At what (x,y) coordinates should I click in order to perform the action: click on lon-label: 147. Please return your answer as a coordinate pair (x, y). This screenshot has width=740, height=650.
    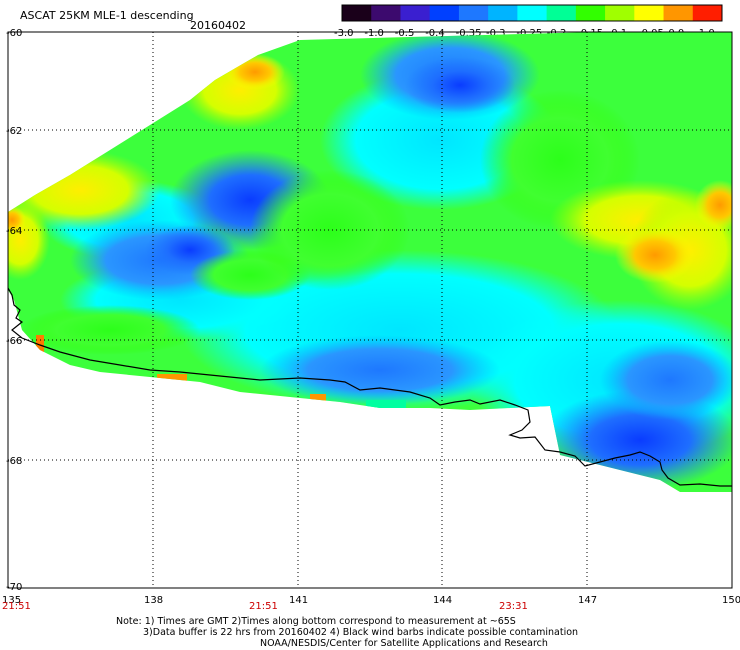
    Looking at the image, I should click on (587, 600).